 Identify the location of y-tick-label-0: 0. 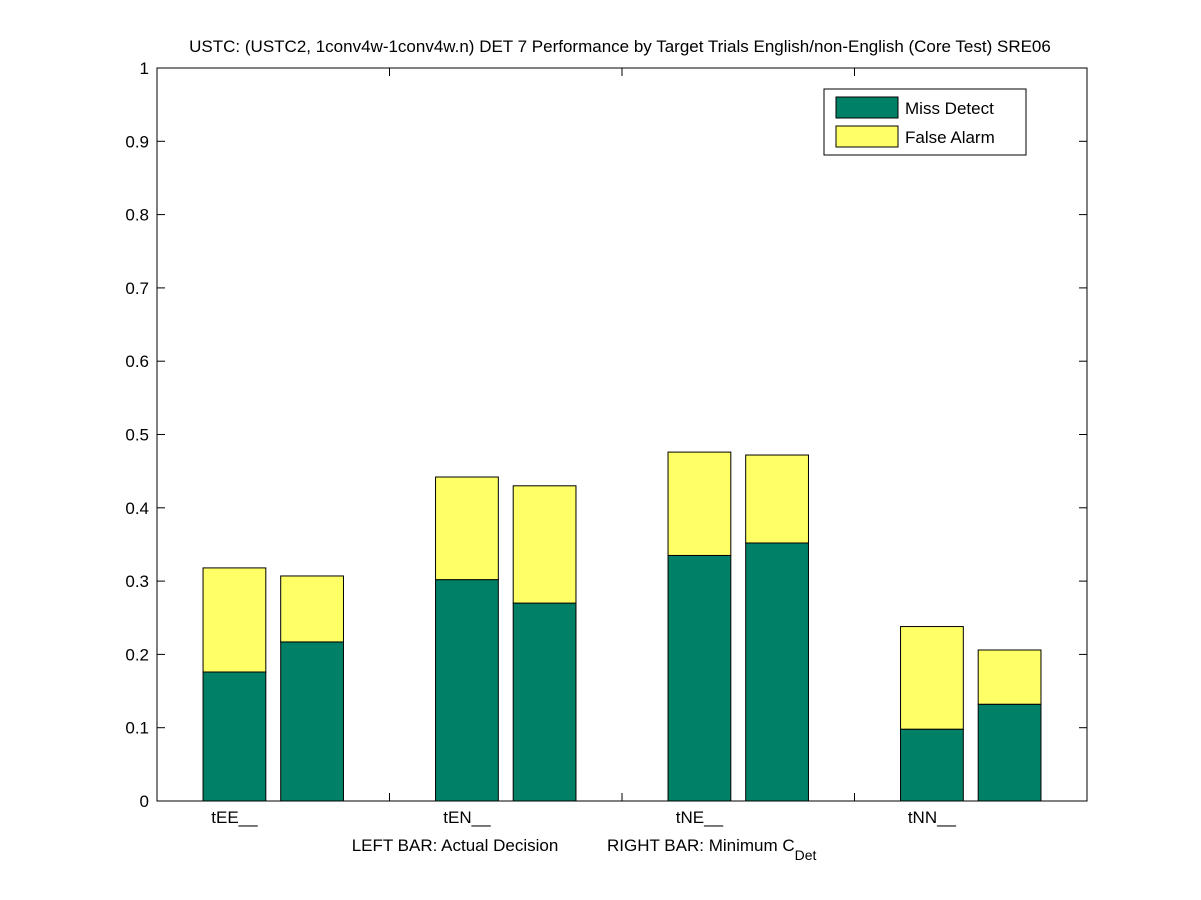
(144, 801).